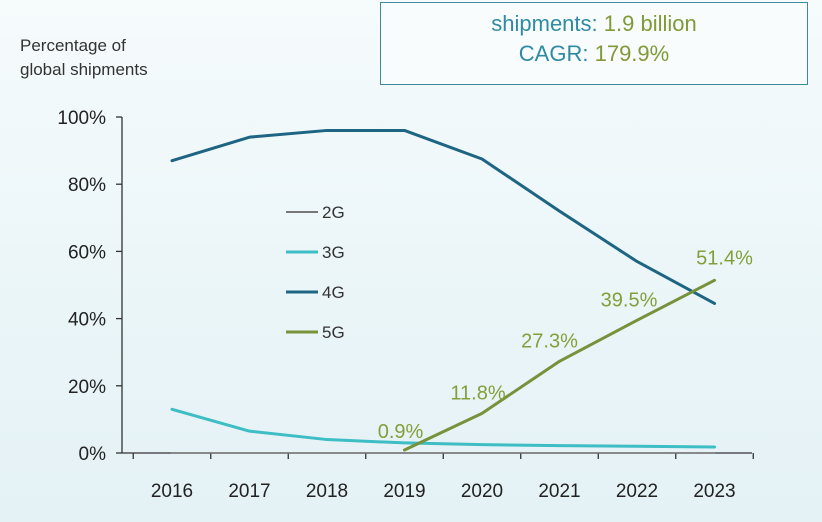  What do you see at coordinates (73, 45) in the screenshot?
I see `y-axis-title-line1: Percentage of` at bounding box center [73, 45].